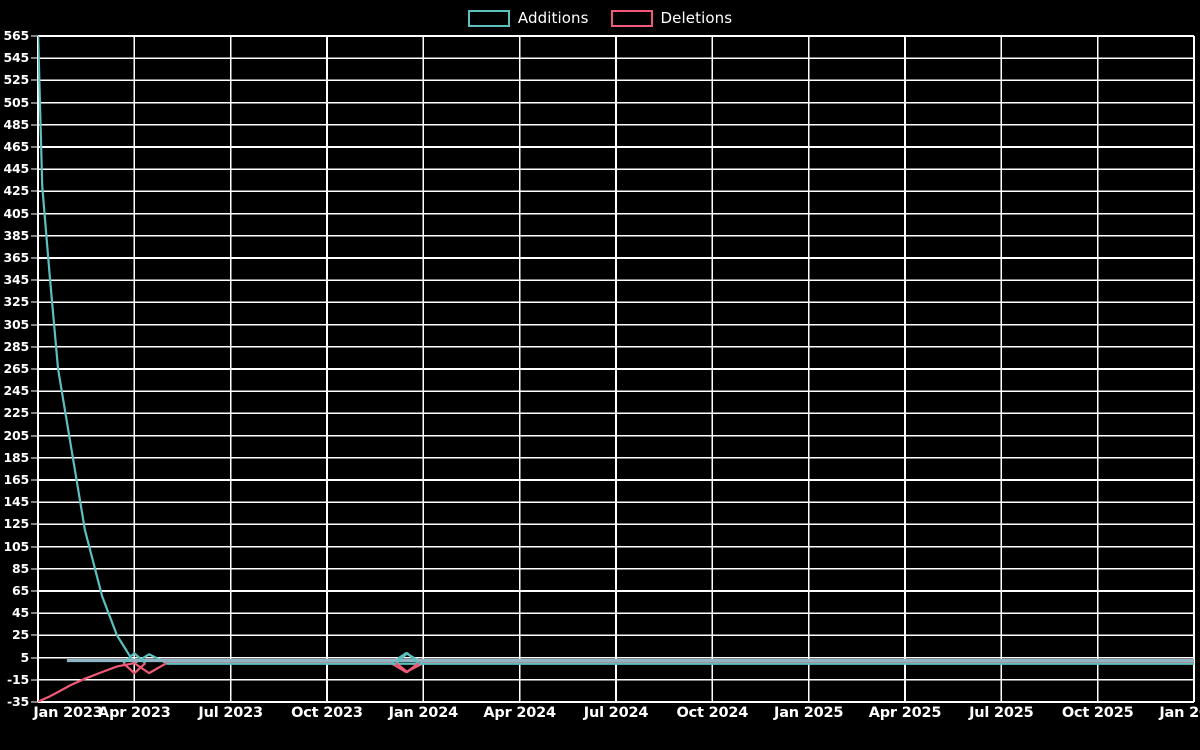 Image resolution: width=1200 pixels, height=750 pixels. What do you see at coordinates (16, 324) in the screenshot?
I see `y-tick-label: 305` at bounding box center [16, 324].